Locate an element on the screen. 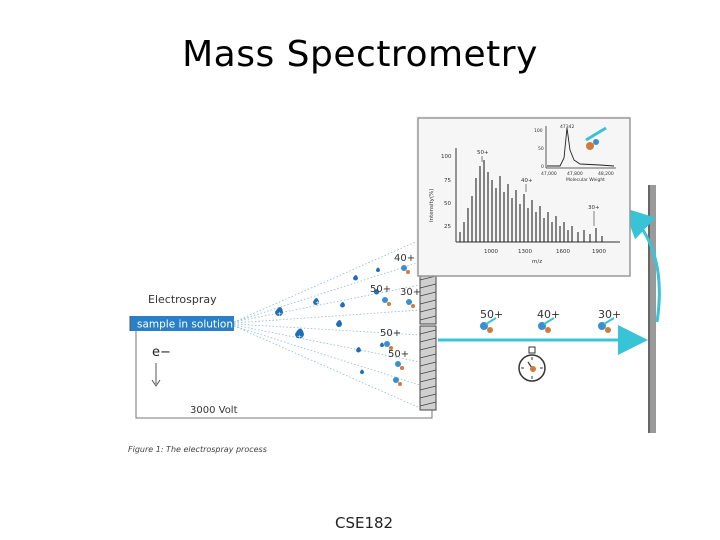 This screenshot has width=720, height=540. spectrum-peak-label-1: 50+ is located at coordinates (483, 153).